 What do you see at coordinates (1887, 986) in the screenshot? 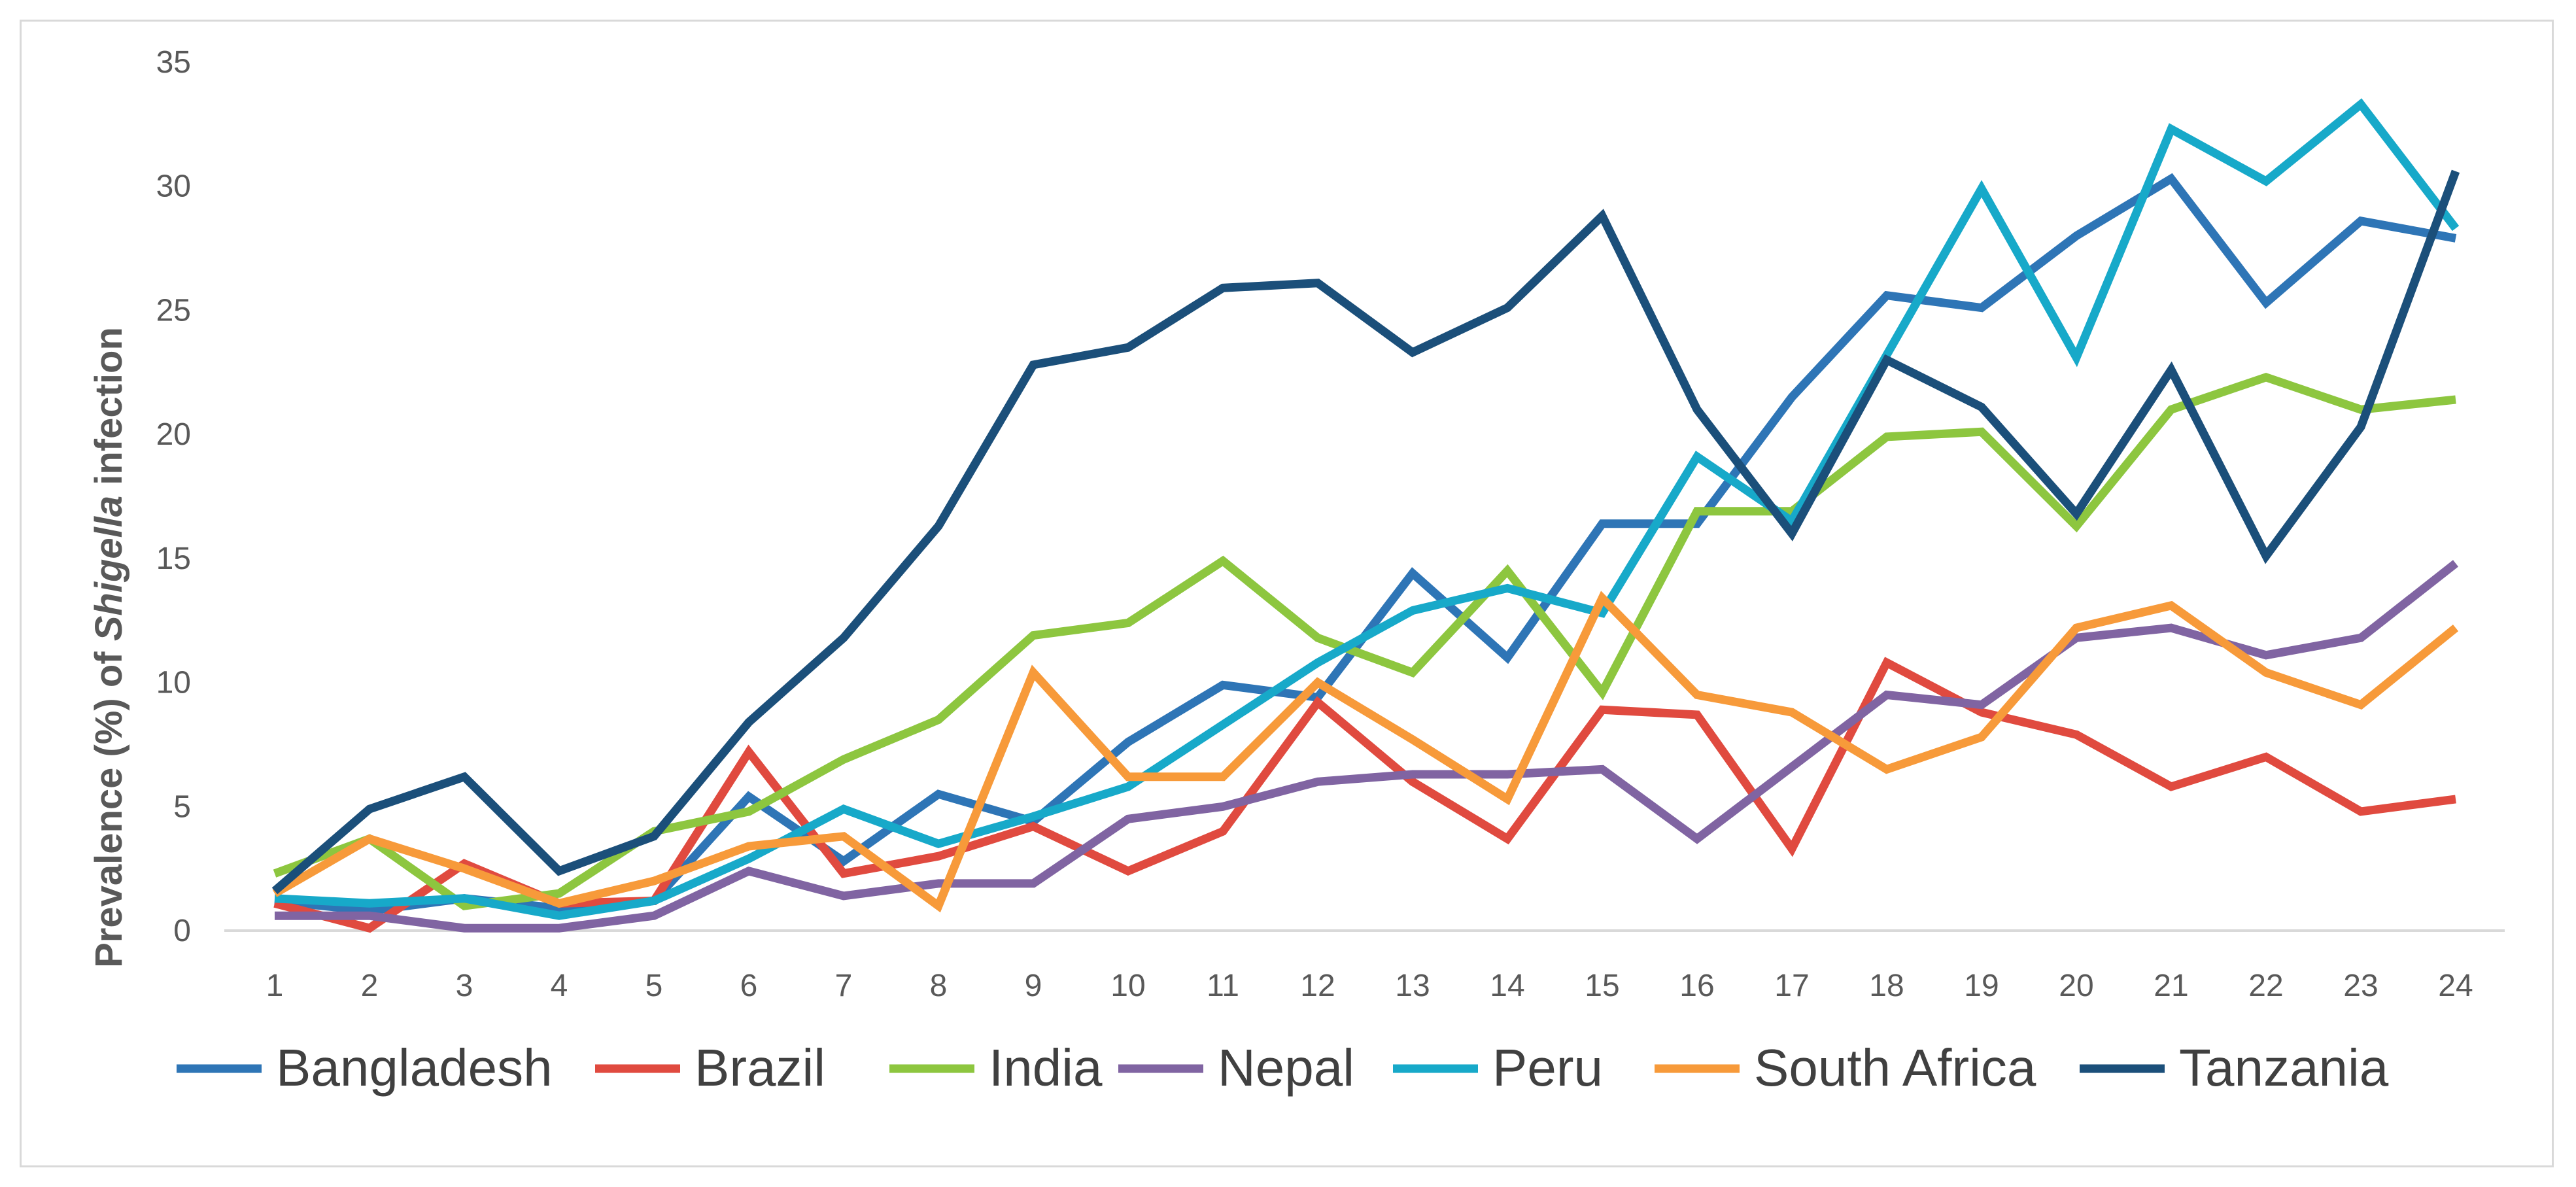
I see `x-tick-label: 18` at bounding box center [1887, 986].